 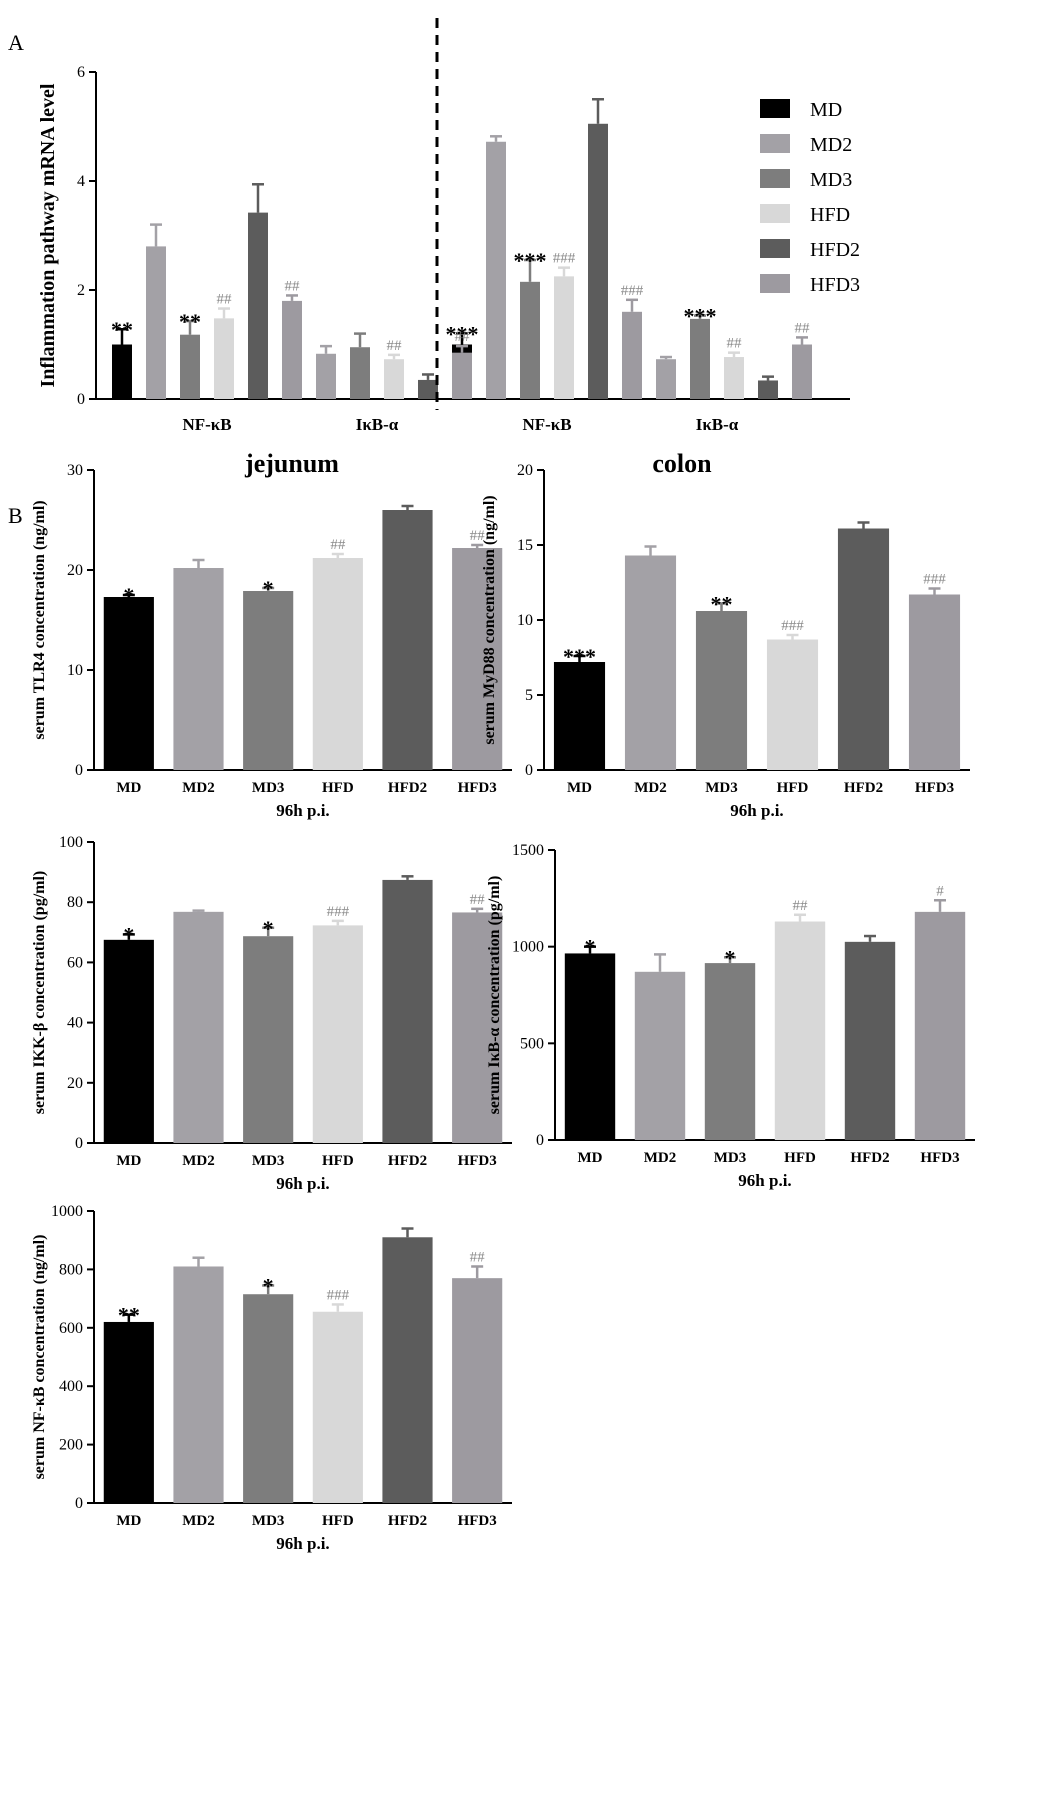 What do you see at coordinates (39, 993) in the screenshot?
I see `y-axis-label: serum IKK-β concentration (pg/ml)` at bounding box center [39, 993].